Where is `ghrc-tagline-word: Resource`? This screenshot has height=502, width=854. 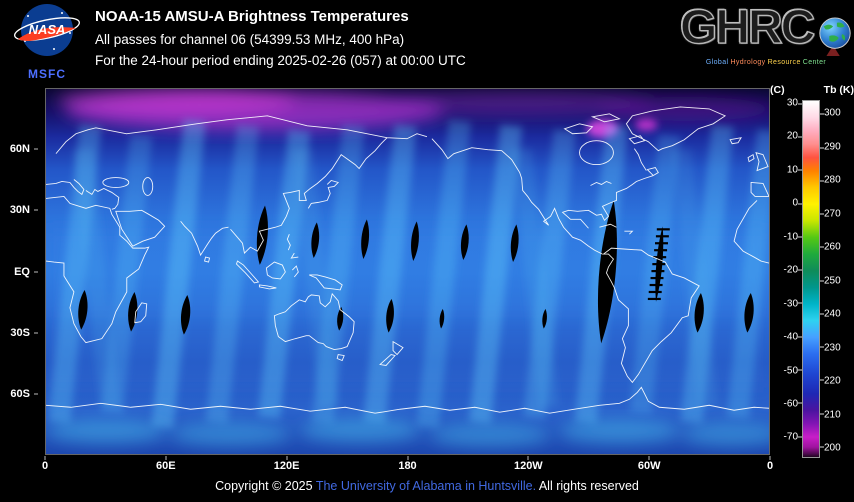
ghrc-tagline-word: Resource is located at coordinates (784, 62).